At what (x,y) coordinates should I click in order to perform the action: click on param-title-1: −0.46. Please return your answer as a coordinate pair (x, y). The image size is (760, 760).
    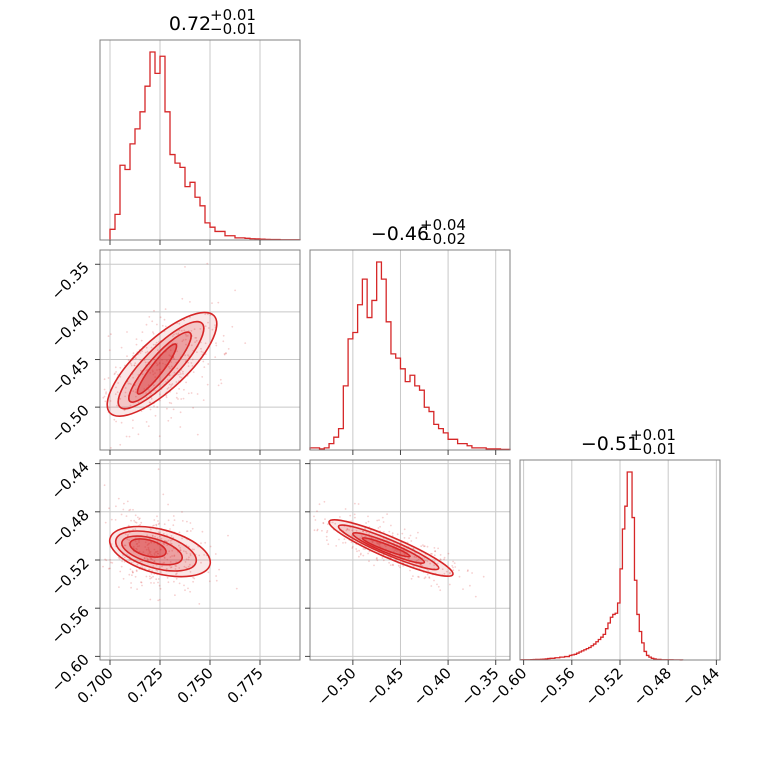
    Looking at the image, I should click on (400, 234).